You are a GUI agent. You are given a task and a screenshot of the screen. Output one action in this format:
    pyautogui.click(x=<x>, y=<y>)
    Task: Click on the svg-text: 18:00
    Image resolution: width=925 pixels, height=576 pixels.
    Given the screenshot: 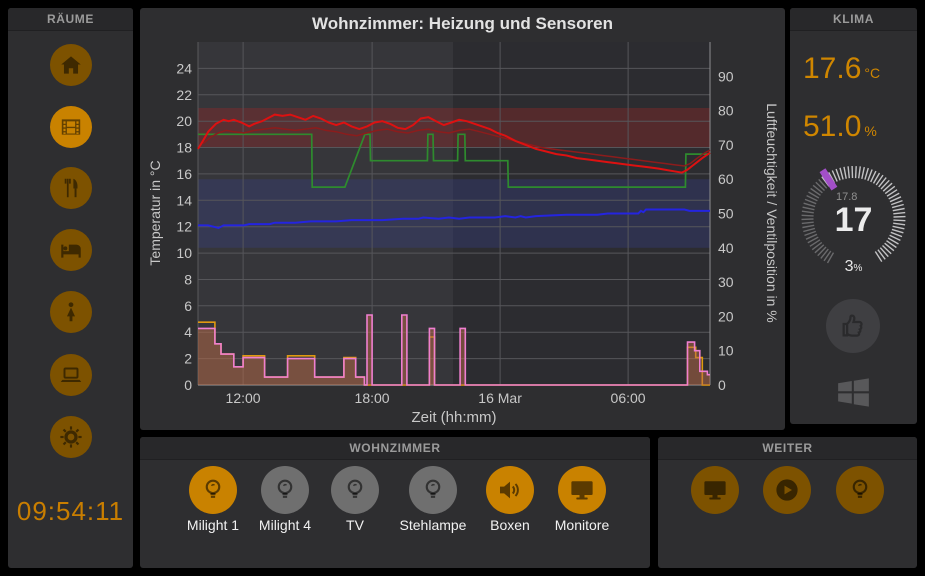 What is the action you would take?
    pyautogui.click(x=372, y=398)
    